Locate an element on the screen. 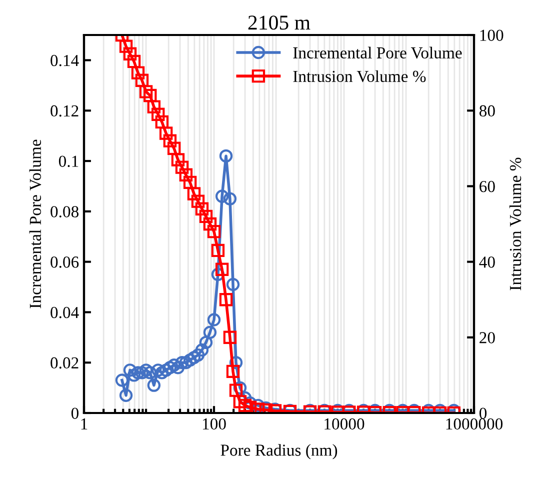 The image size is (544, 486). chart-title: 2105 m is located at coordinates (279, 23).